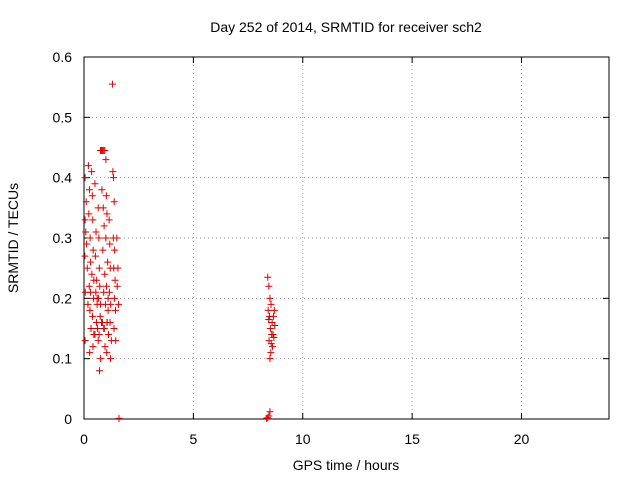 The width and height of the screenshot is (640, 480). Describe the element at coordinates (13, 238) in the screenshot. I see `y-axis-label: SRMTID / TECUs` at that location.